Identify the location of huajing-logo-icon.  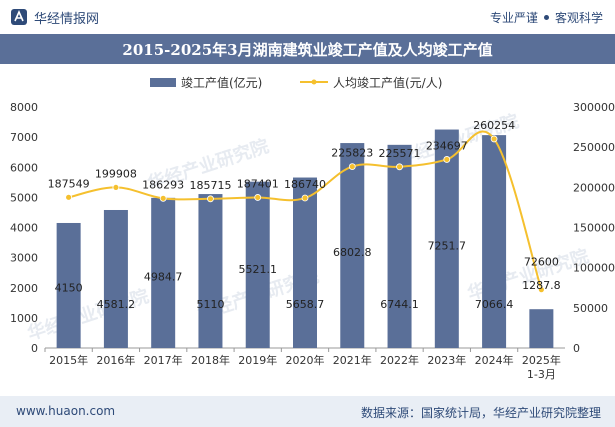
(19, 17).